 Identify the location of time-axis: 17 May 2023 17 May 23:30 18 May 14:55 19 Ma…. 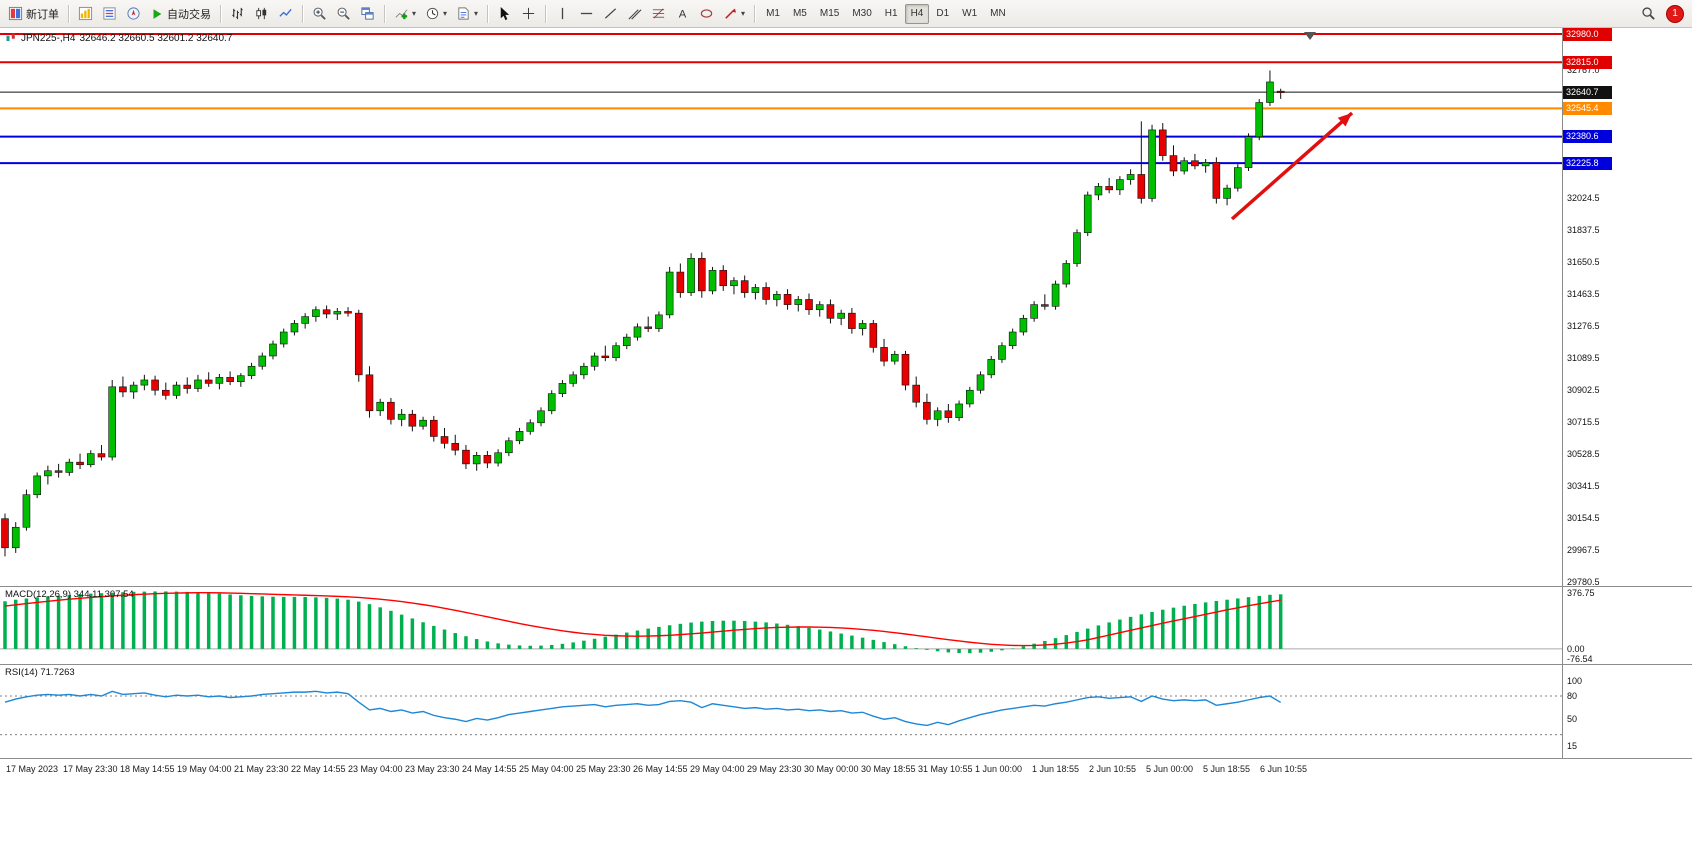
(846, 769).